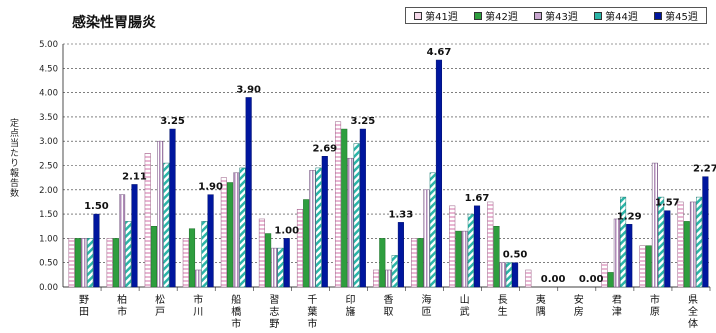  Describe the element at coordinates (501, 17) in the screenshot. I see `legend-label-42: 第42週` at that location.